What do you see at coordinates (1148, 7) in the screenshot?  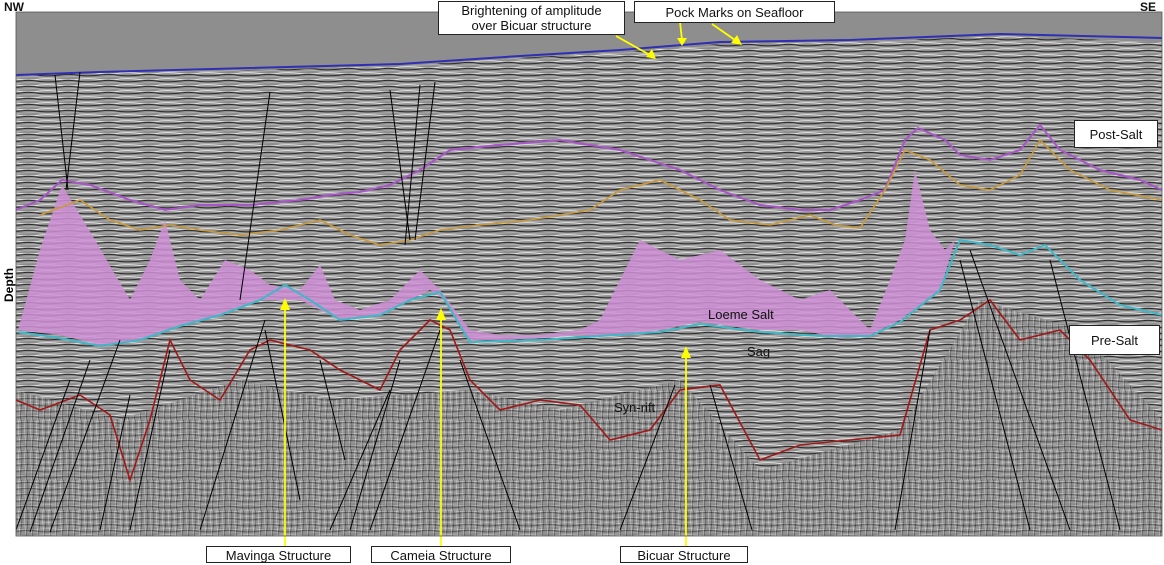 I see `se-orientation-label: SE` at bounding box center [1148, 7].